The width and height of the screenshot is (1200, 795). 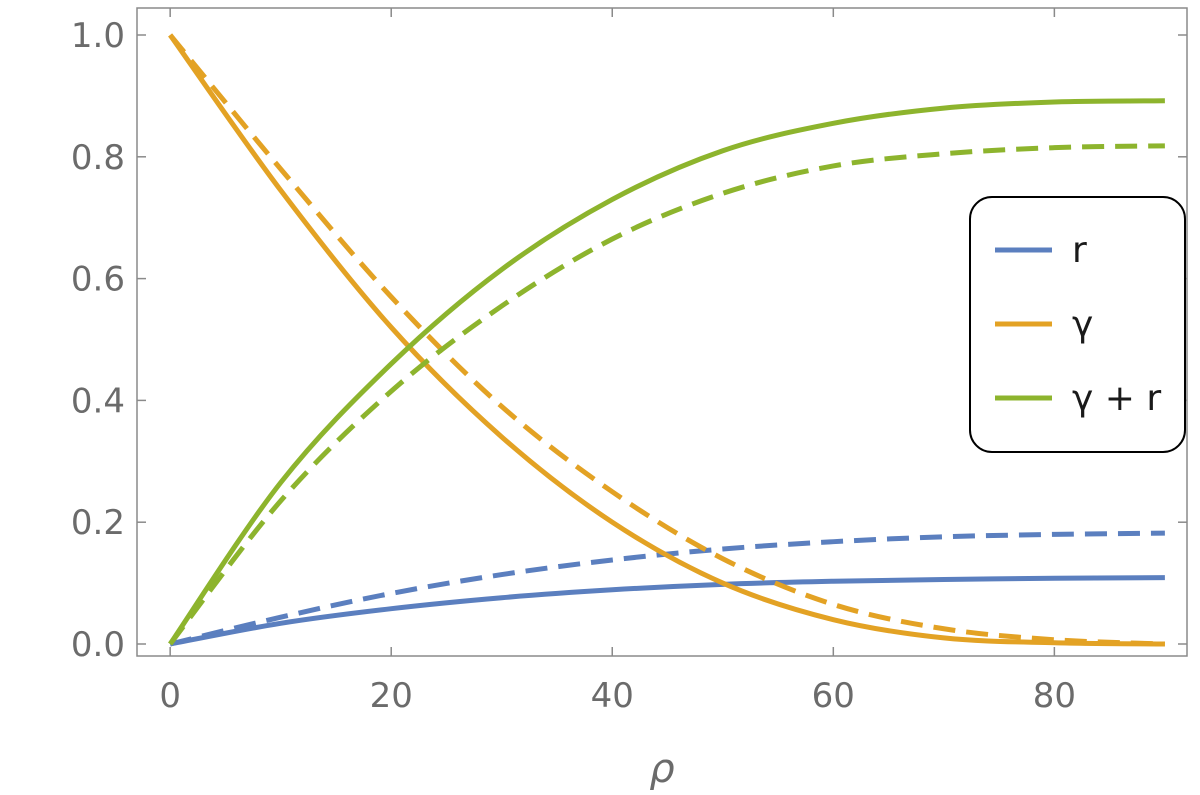 What do you see at coordinates (170, 696) in the screenshot?
I see `x-tick-label: 0` at bounding box center [170, 696].